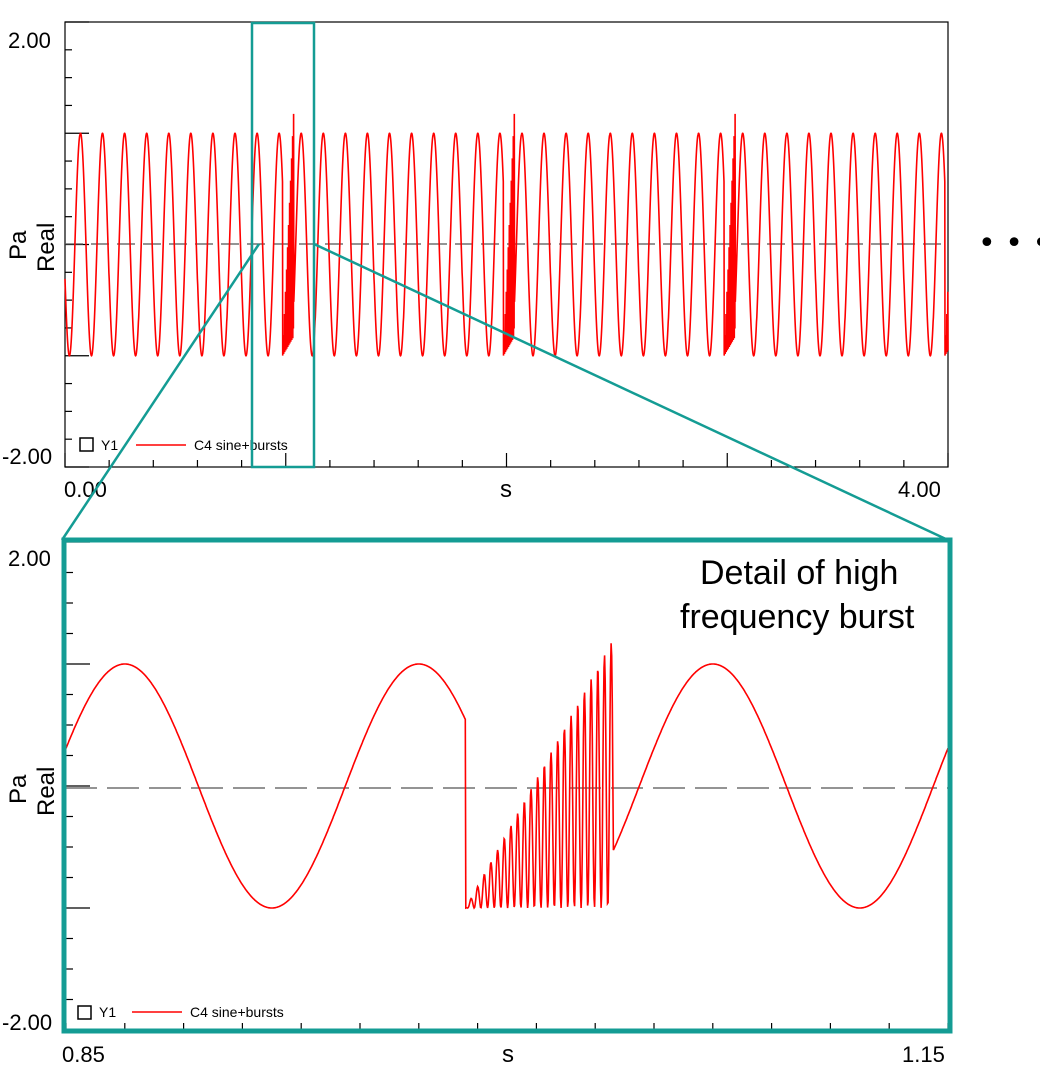 The width and height of the screenshot is (1040, 1082). Describe the element at coordinates (241, 445) in the screenshot. I see `top-legend-series-label: C4 sine+bursts` at that location.